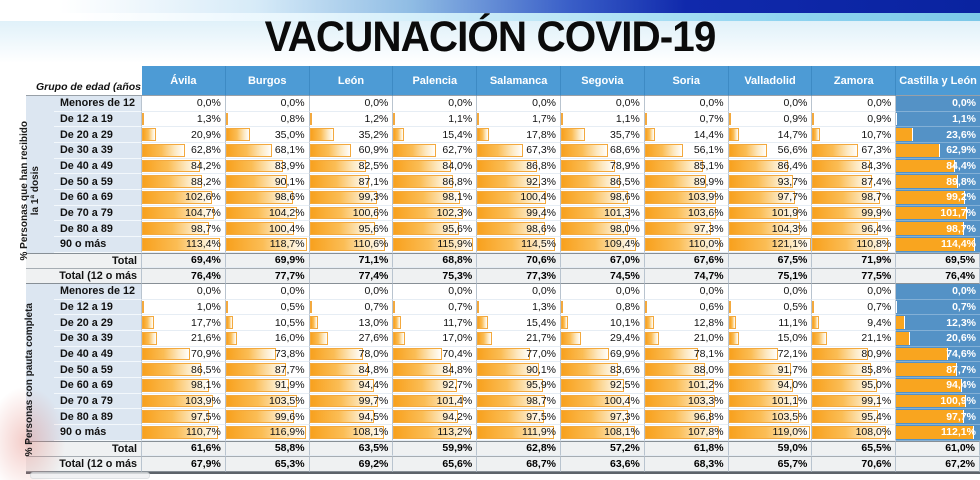 The height and width of the screenshot is (480, 980). I want to click on cell-value: 77,7%, so click(289, 276).